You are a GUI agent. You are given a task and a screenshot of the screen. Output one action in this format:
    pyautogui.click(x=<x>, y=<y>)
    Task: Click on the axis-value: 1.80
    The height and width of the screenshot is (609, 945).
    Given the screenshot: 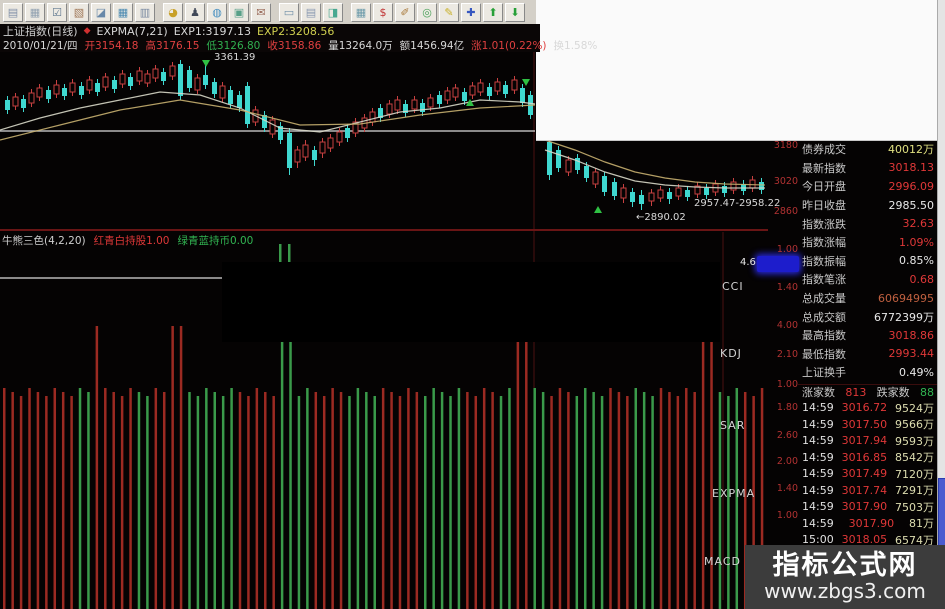 What is the action you would take?
    pyautogui.click(x=787, y=407)
    